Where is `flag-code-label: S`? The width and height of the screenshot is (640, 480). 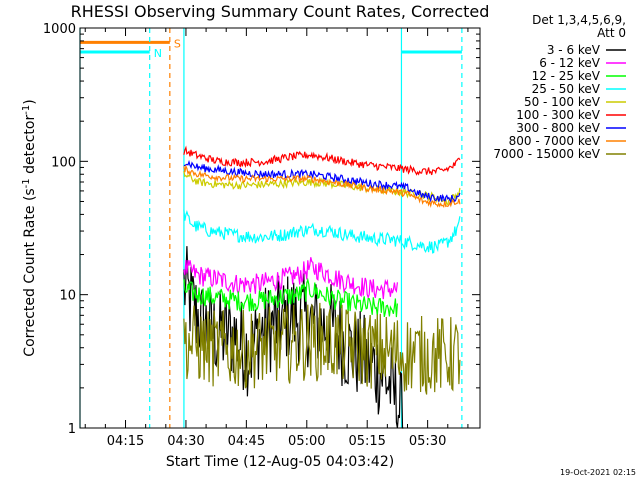 flag-code-label: S is located at coordinates (177, 43).